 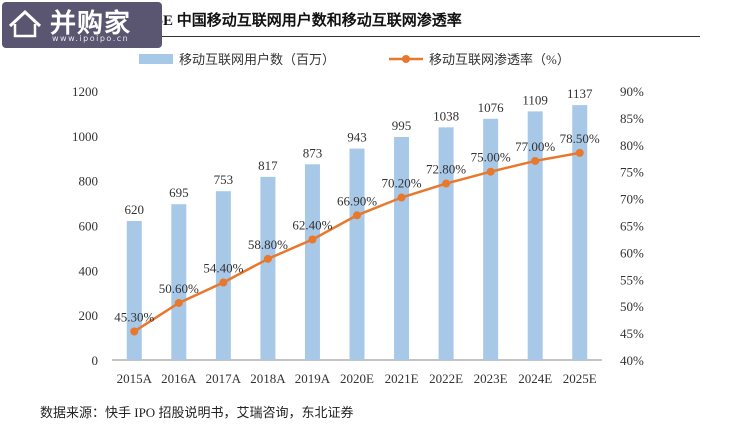 I want to click on y-right-tick-label: 80%, so click(x=632, y=145).